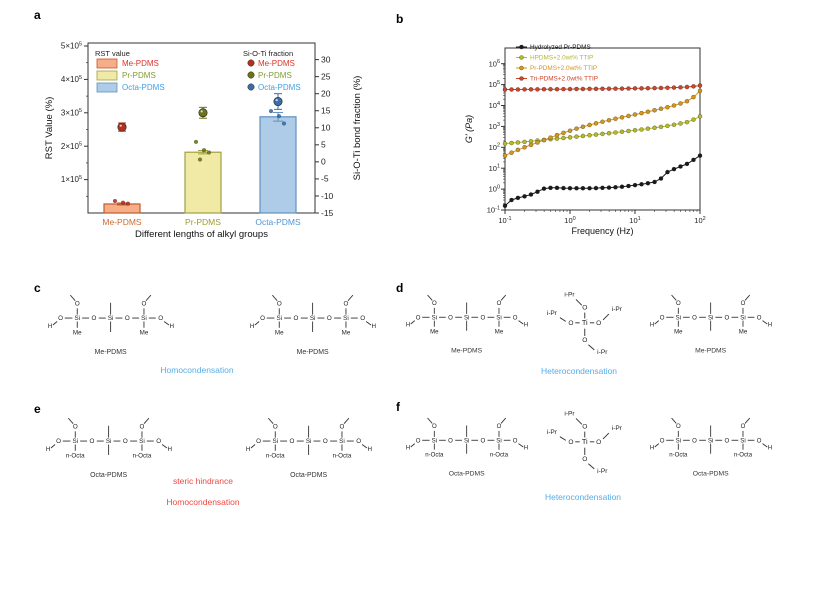 The height and width of the screenshot is (612, 816). I want to click on svg-text: 10¹, so click(634, 220).